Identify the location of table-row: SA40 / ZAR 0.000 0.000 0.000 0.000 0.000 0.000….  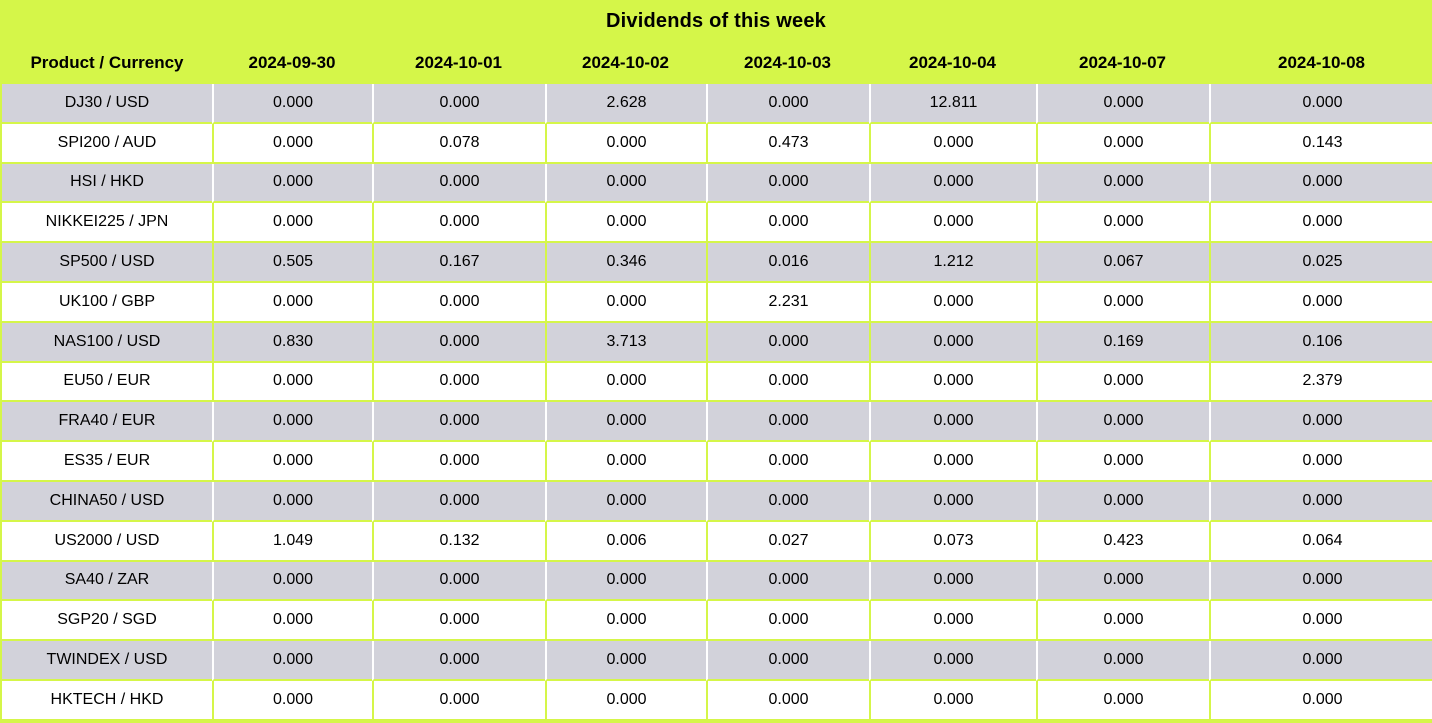
(717, 581).